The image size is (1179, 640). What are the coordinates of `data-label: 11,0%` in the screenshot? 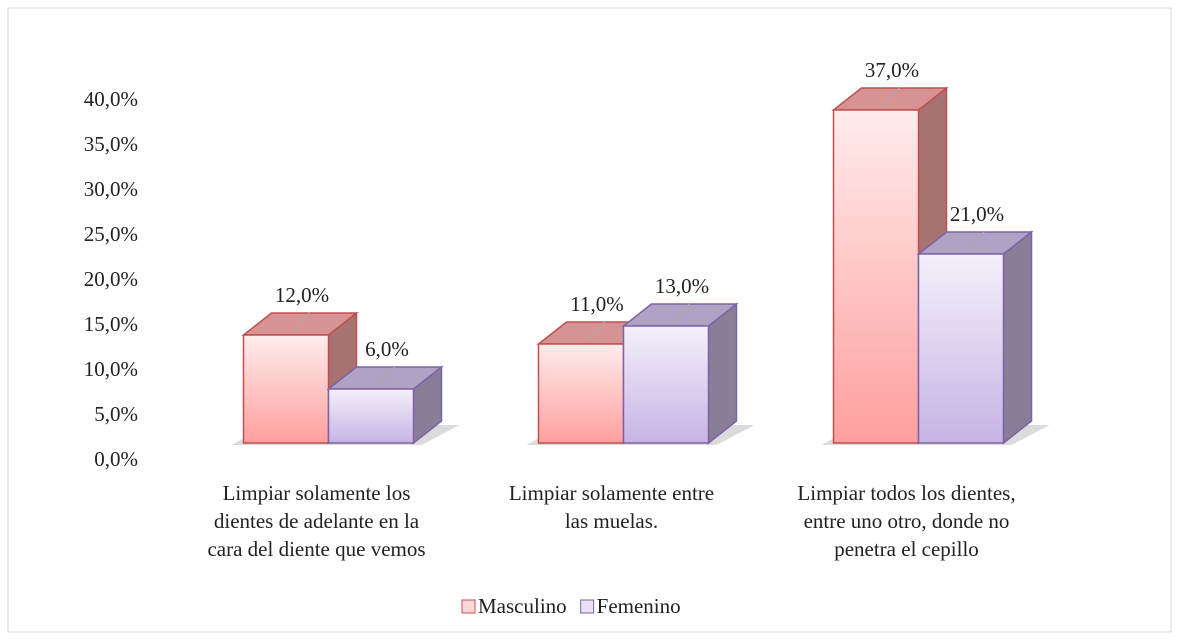 It's located at (596, 304).